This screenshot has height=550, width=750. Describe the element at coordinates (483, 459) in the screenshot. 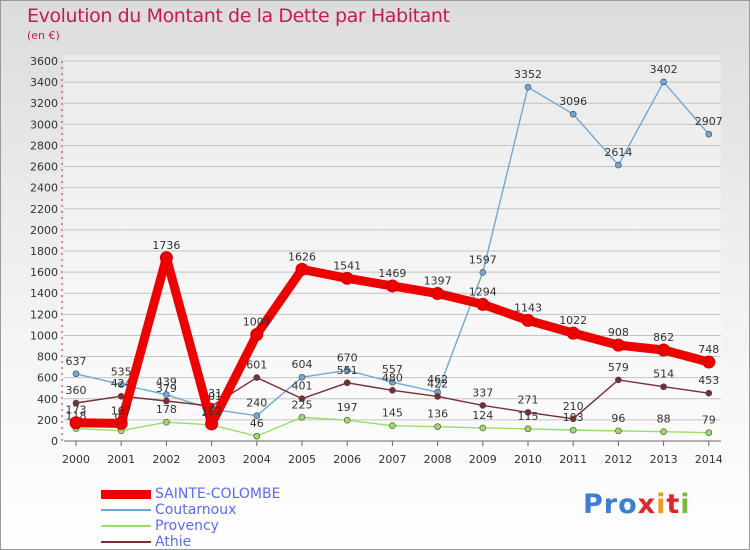

I see `x-tick-label: 2009` at that location.